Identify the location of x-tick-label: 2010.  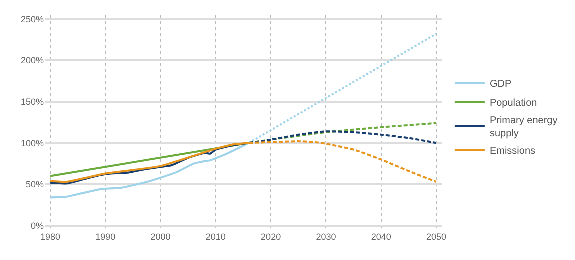
(216, 237).